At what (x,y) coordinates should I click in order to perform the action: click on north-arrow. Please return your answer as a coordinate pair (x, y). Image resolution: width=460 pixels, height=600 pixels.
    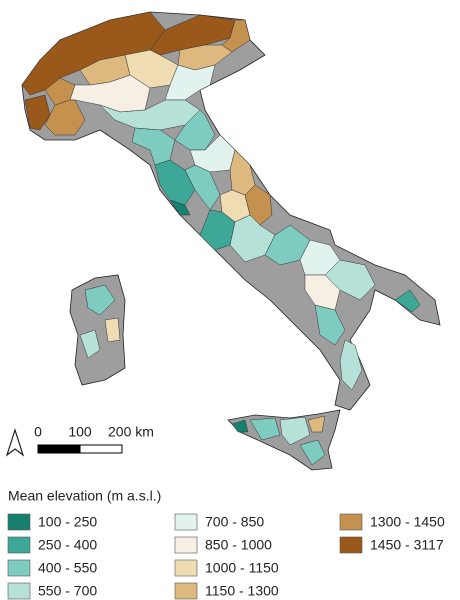
    Looking at the image, I should click on (15, 442).